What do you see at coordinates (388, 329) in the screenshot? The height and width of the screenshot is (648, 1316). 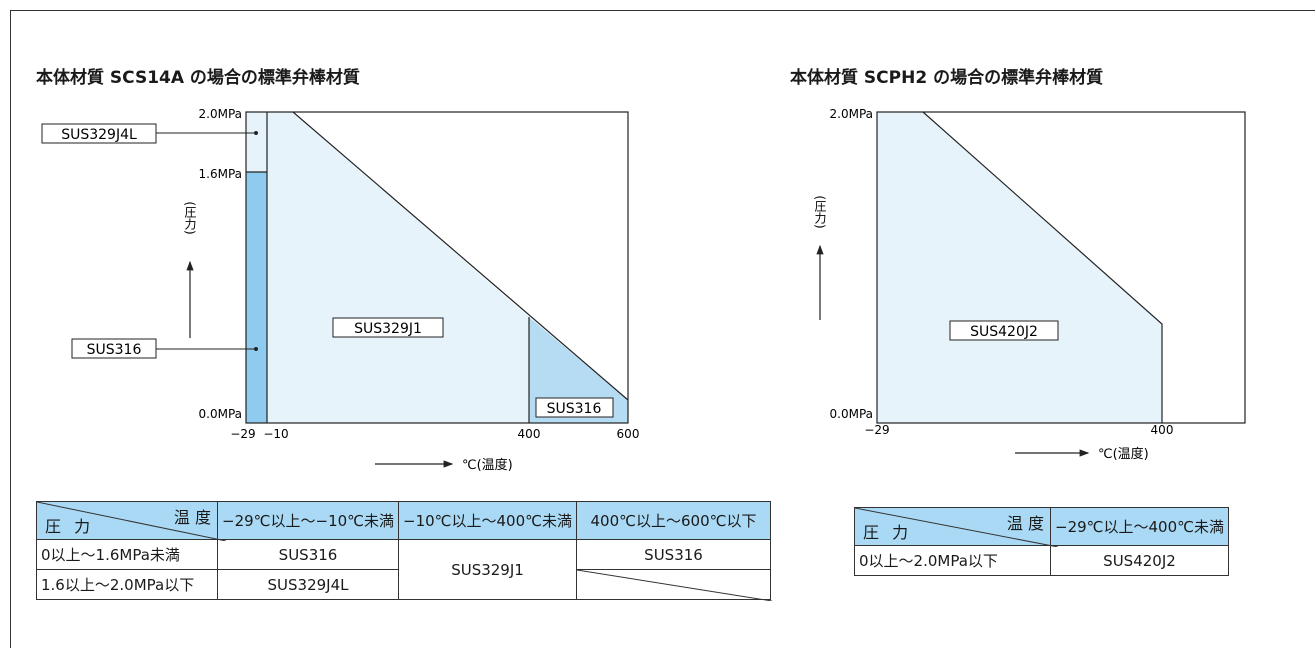 I see `left-label-sus329j1: SUS329J1` at bounding box center [388, 329].